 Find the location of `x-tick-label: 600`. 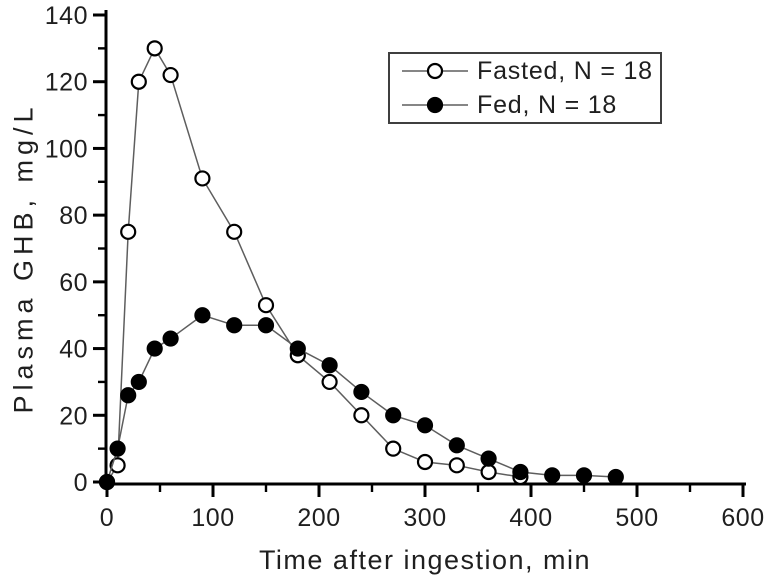

x-tick-label: 600 is located at coordinates (742, 518).